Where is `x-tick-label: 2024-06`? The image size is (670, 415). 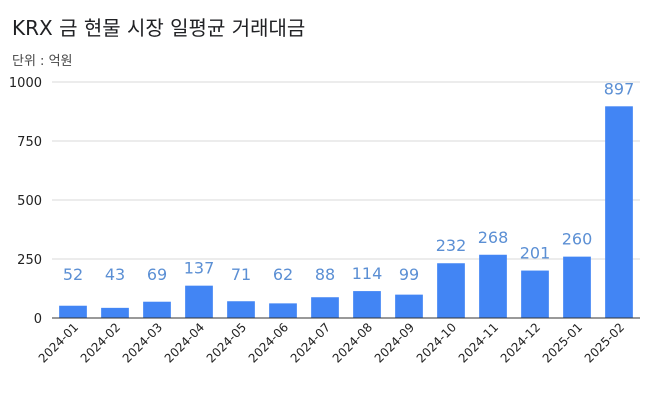
x-tick-label: 2024-06 is located at coordinates (268, 342).